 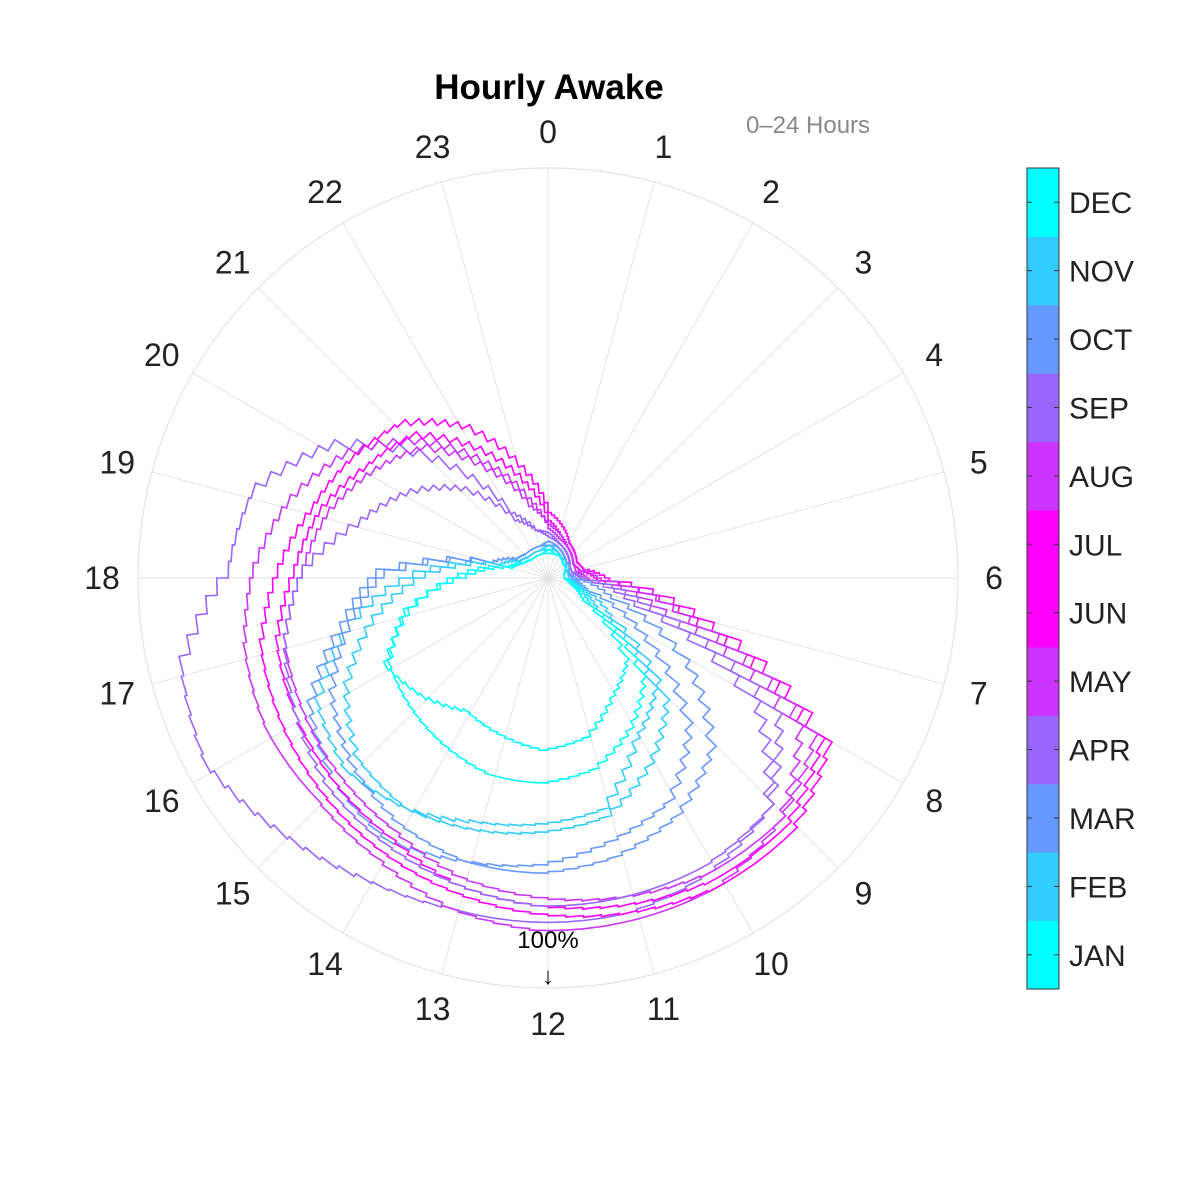 I want to click on hour-tick-label: 1, so click(x=664, y=147).